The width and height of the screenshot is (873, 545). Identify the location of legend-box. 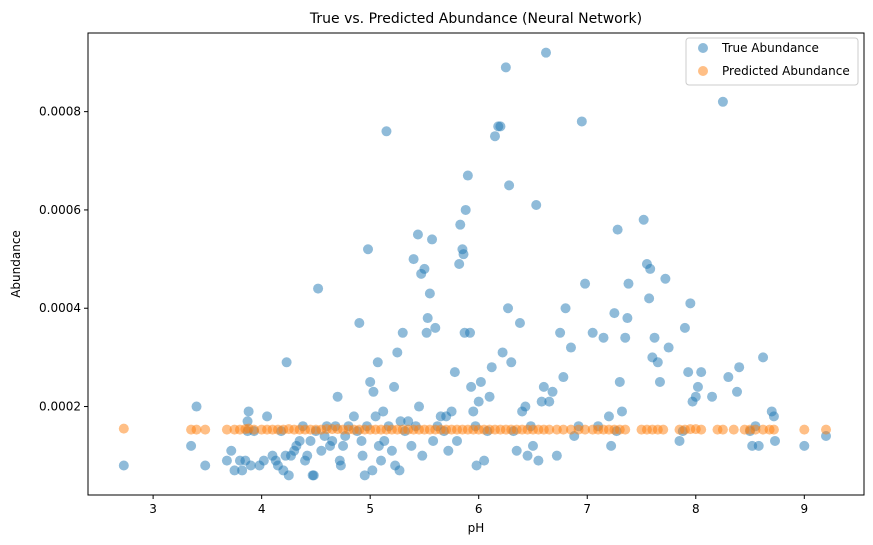
(772, 61).